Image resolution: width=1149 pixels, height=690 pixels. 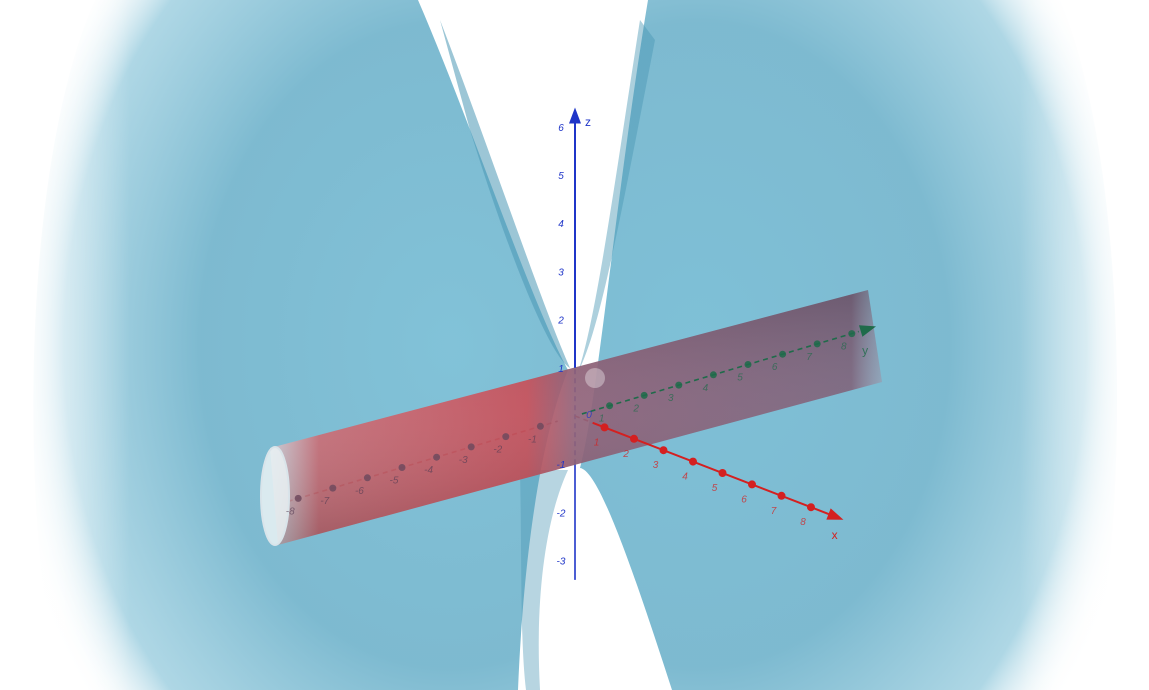 I want to click on x-tick-label: 8, so click(x=803, y=522).